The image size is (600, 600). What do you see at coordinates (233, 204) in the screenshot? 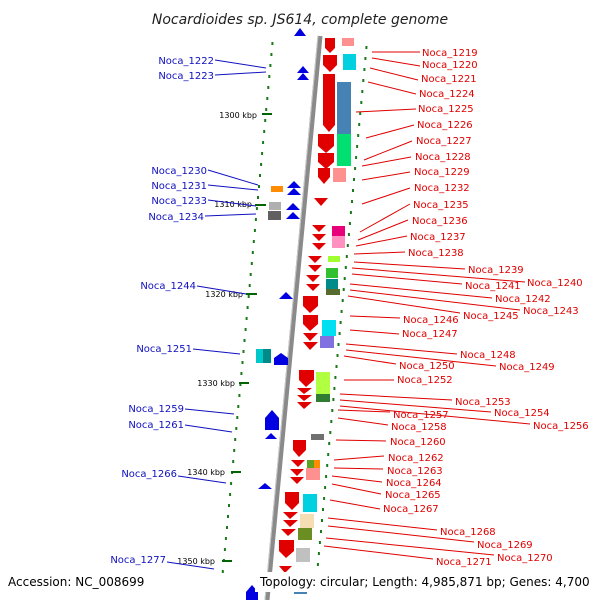
I see `scale-tick-label: 1310 kbp` at bounding box center [233, 204].